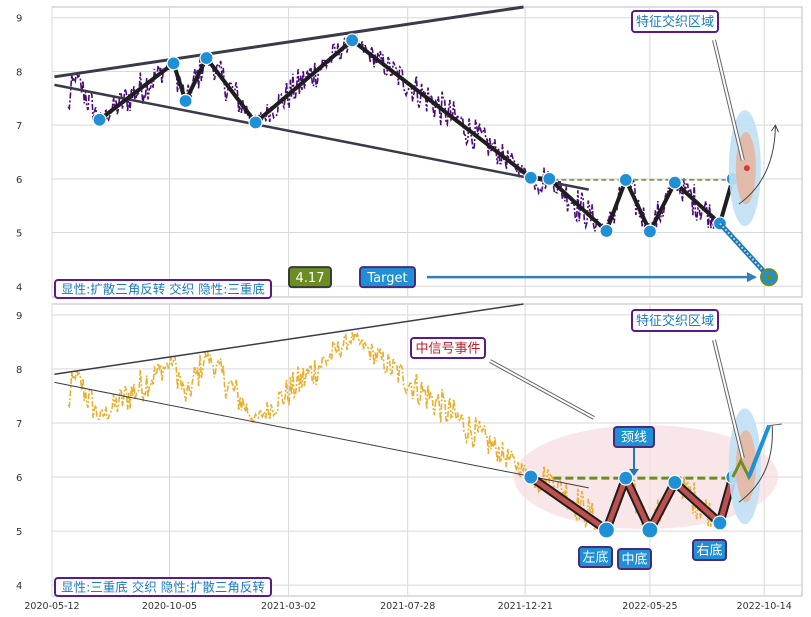 This screenshot has width=811, height=617. Describe the element at coordinates (19, 154) in the screenshot. I see `top-y-axis: 4 5 6 7 8 9` at that location.